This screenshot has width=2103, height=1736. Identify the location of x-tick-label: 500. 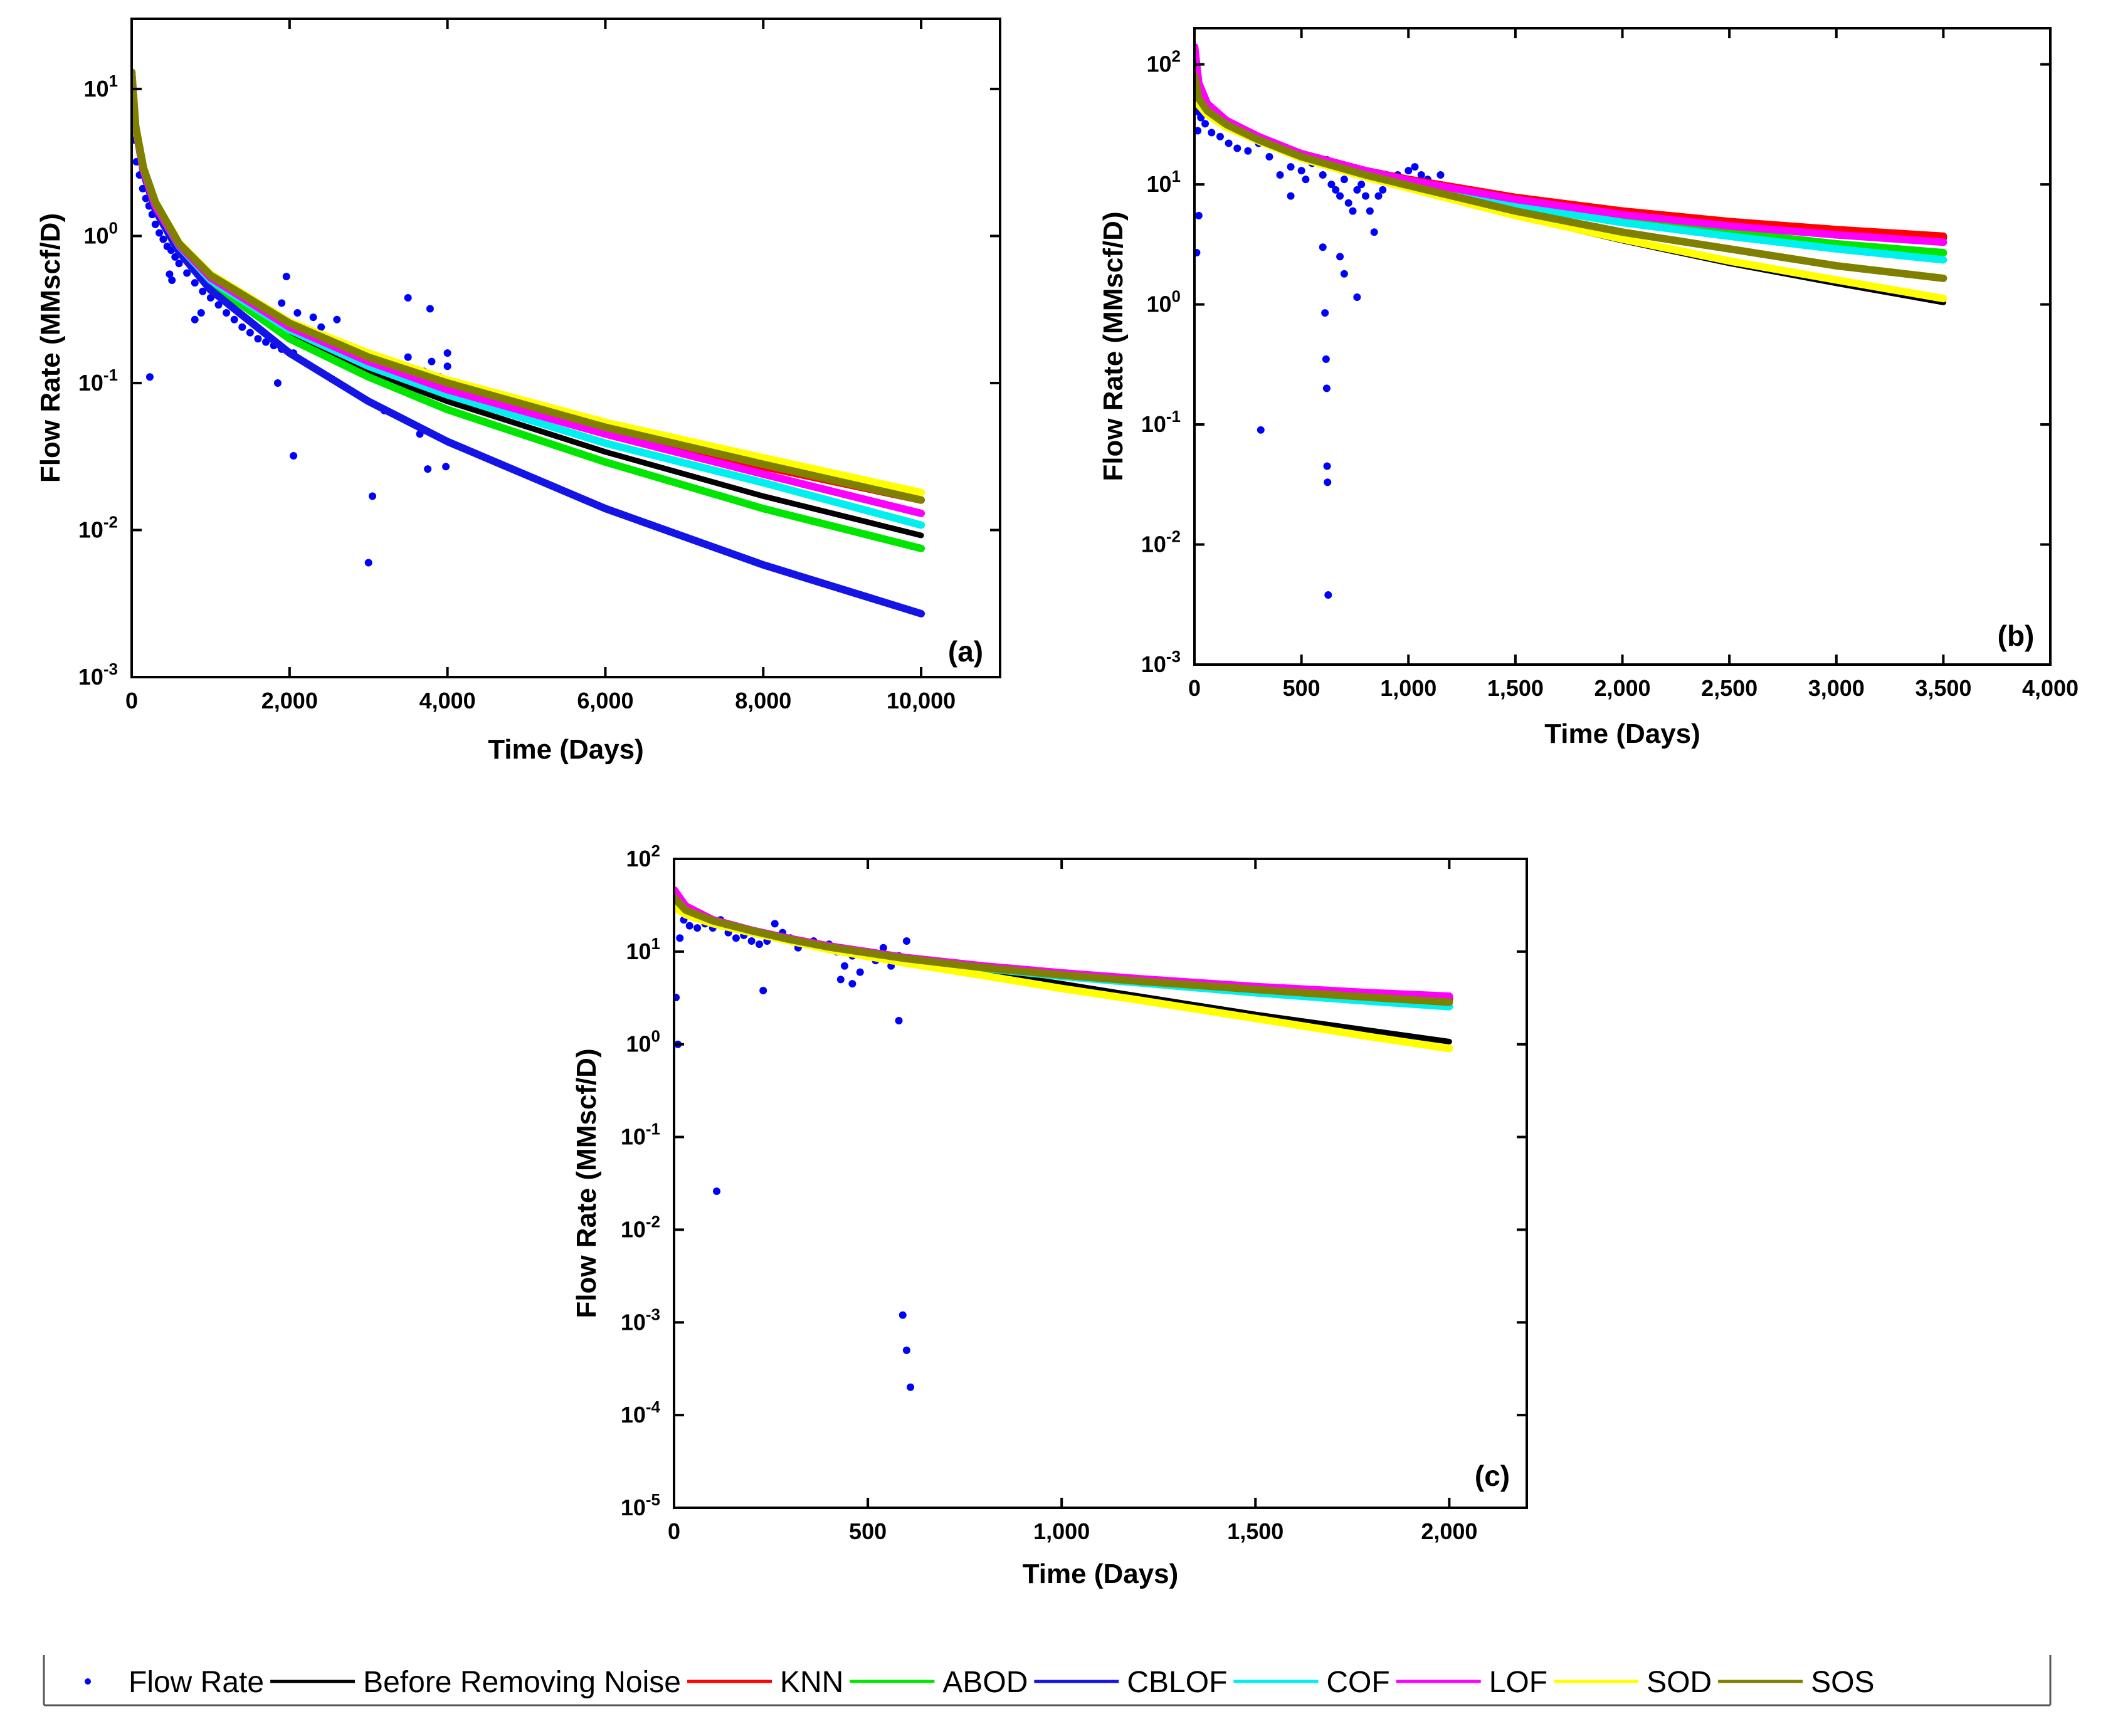
(868, 1531).